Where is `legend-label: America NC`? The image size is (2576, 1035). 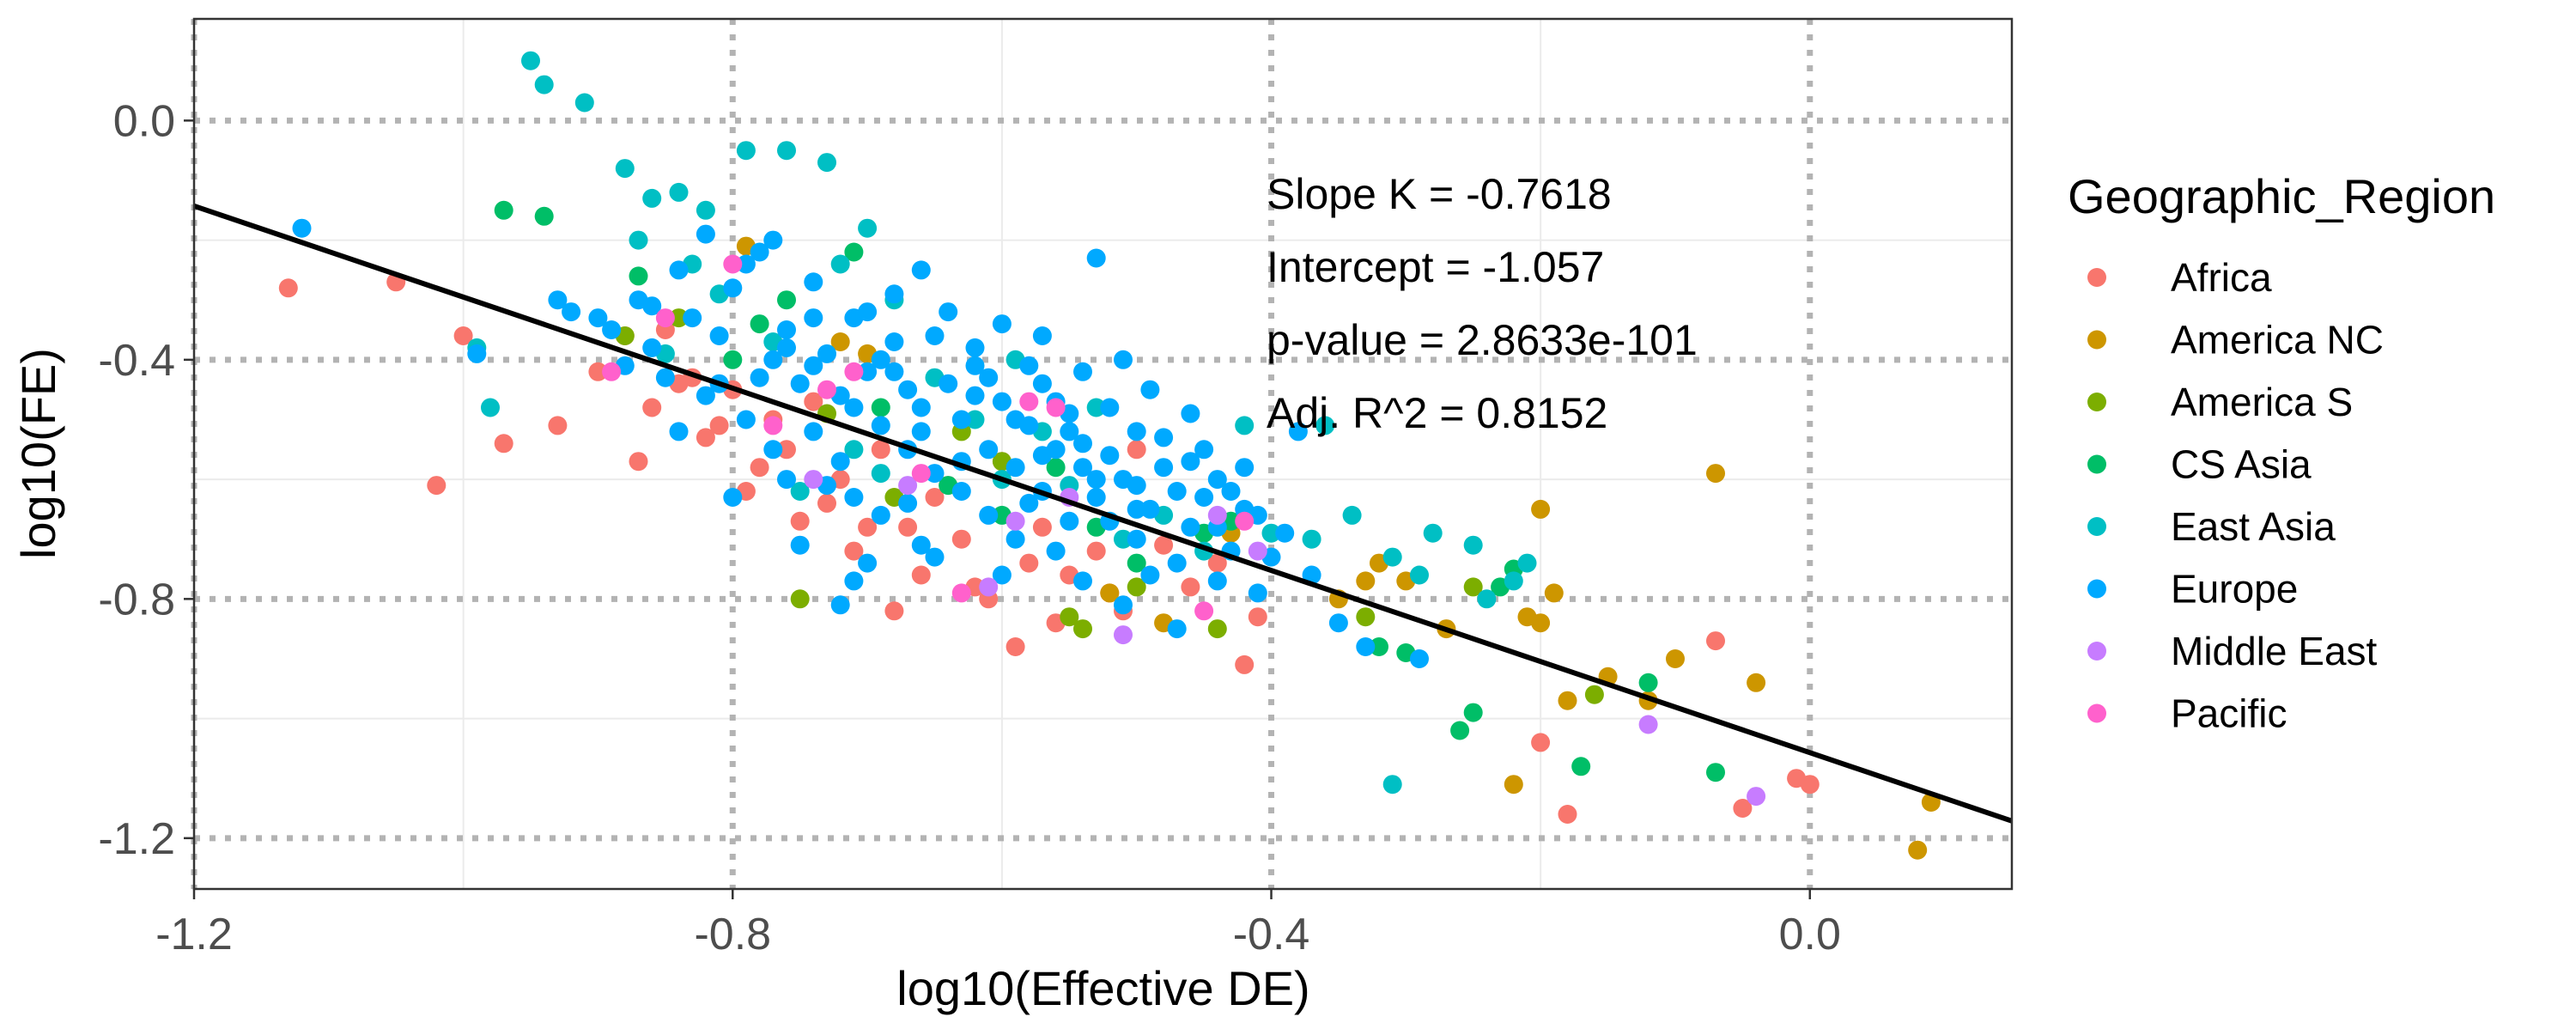
legend-label: America NC is located at coordinates (2277, 340).